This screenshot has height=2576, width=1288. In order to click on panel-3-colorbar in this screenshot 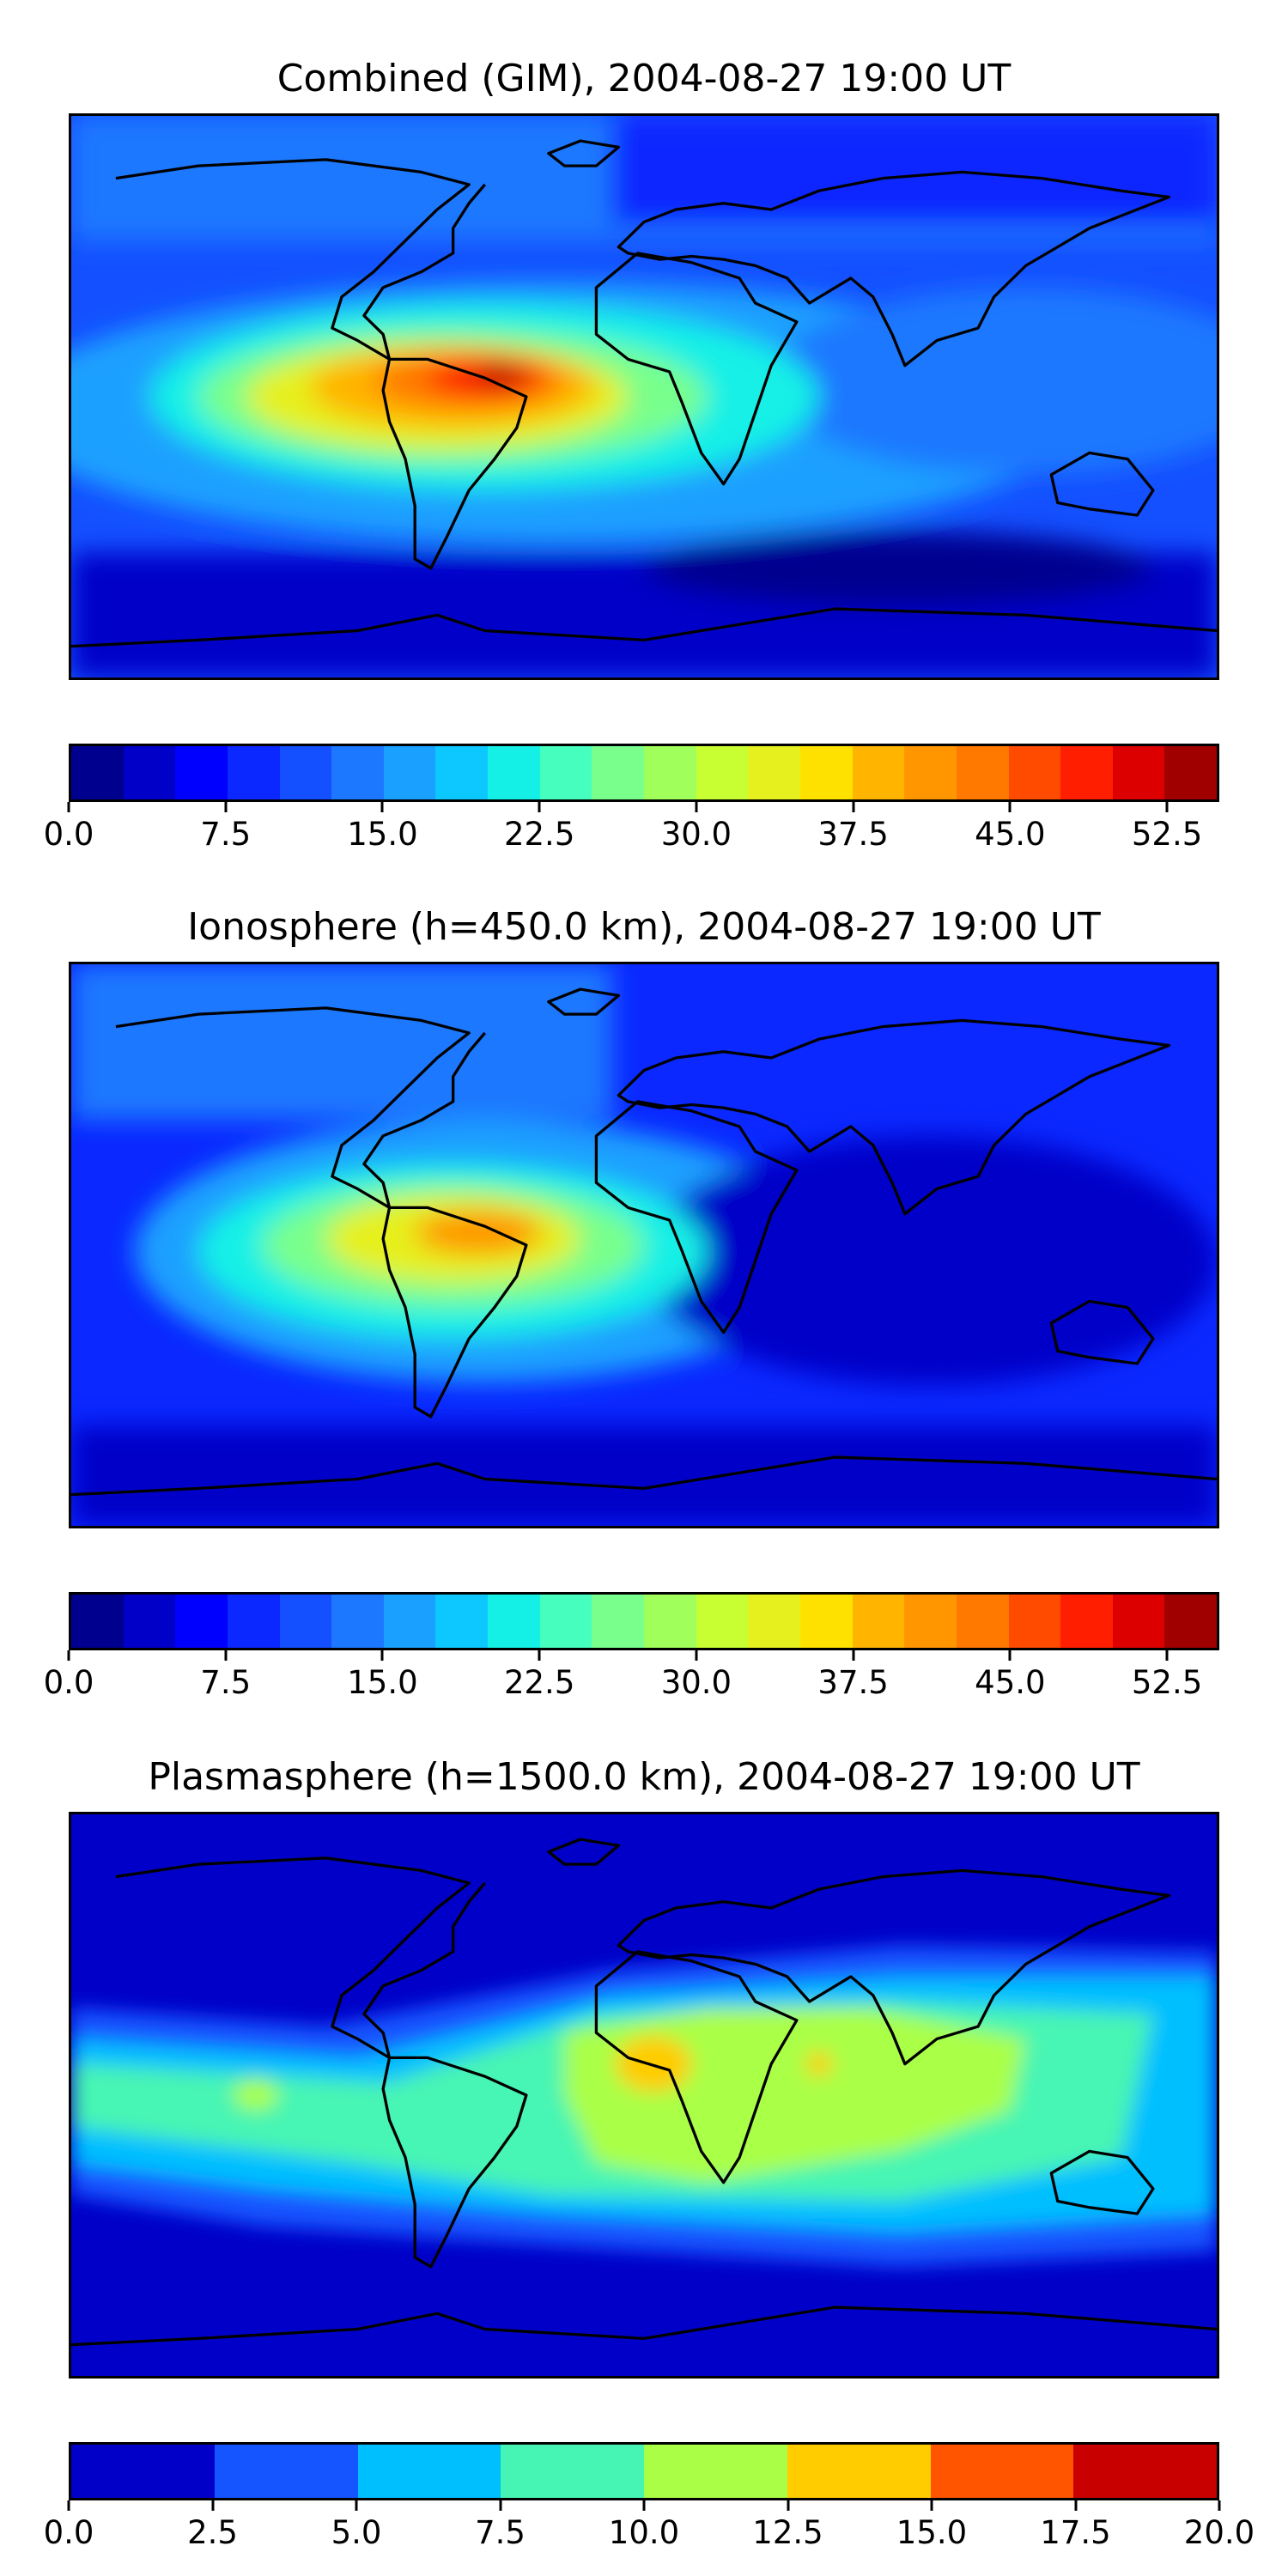, I will do `click(644, 2471)`.